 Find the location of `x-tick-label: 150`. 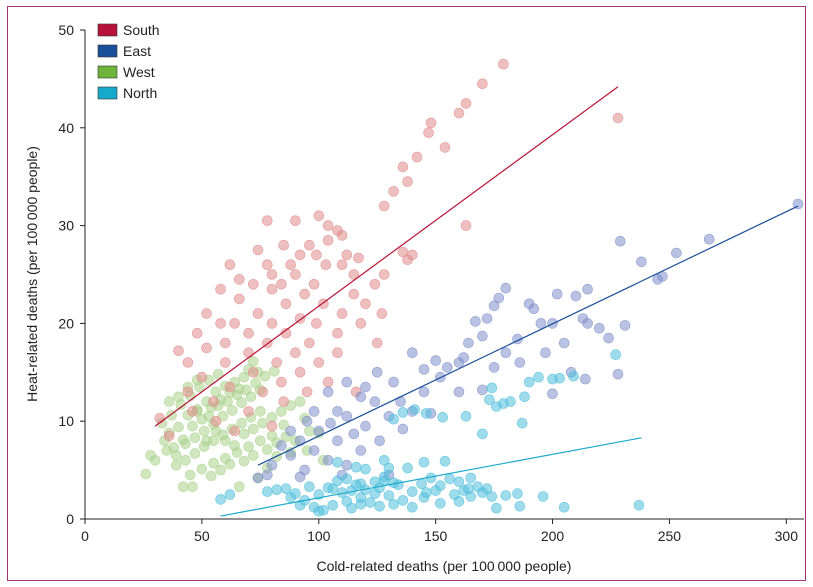

x-tick-label: 150 is located at coordinates (436, 536).